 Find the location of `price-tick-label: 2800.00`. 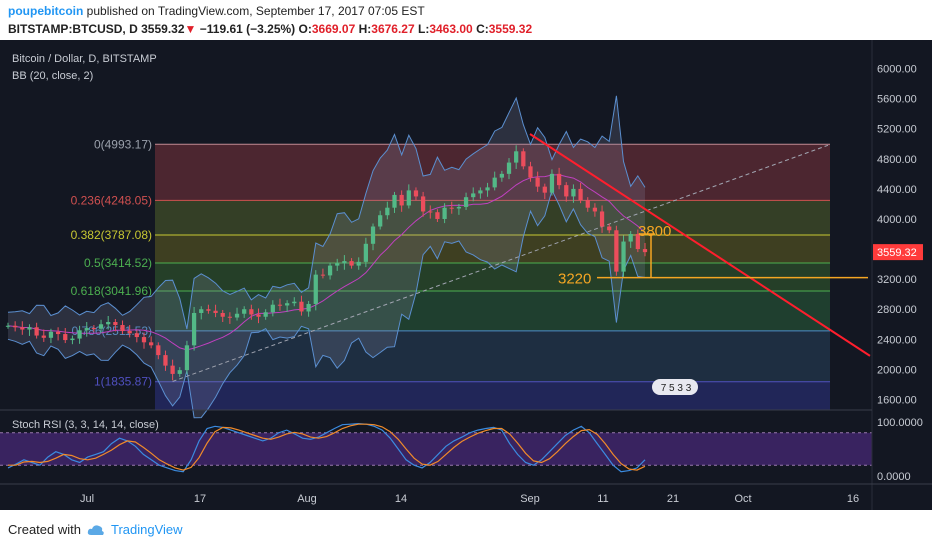

price-tick-label: 2800.00 is located at coordinates (897, 310).